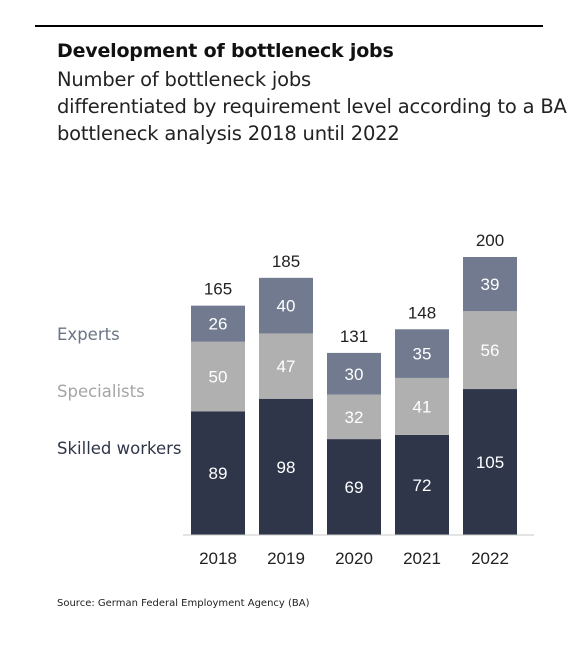  I want to click on bar-value-label: 98, so click(286, 467).